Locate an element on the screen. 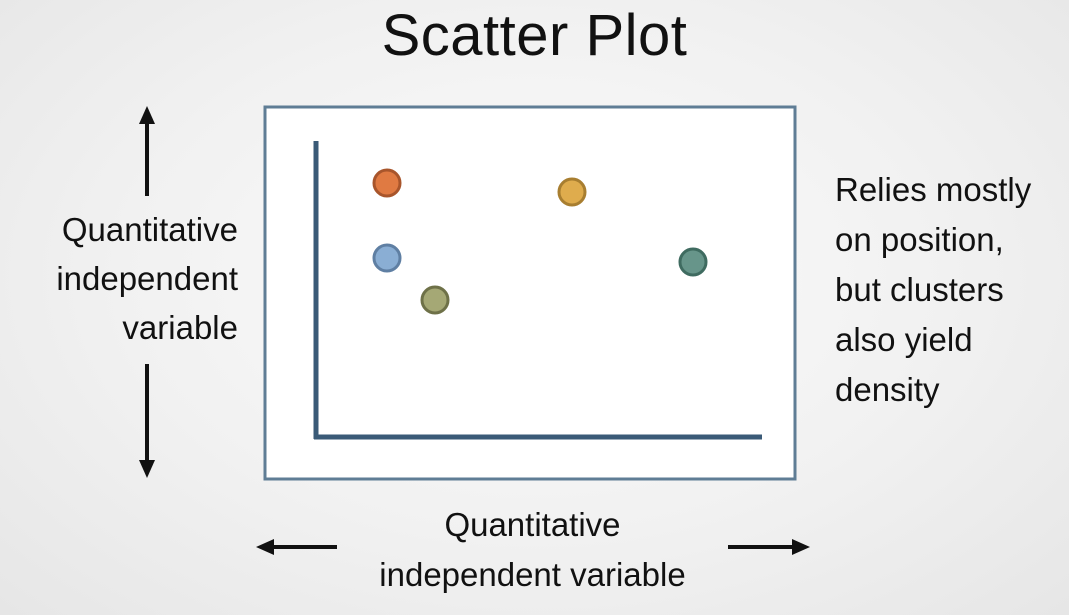  point-gold is located at coordinates (572, 192).